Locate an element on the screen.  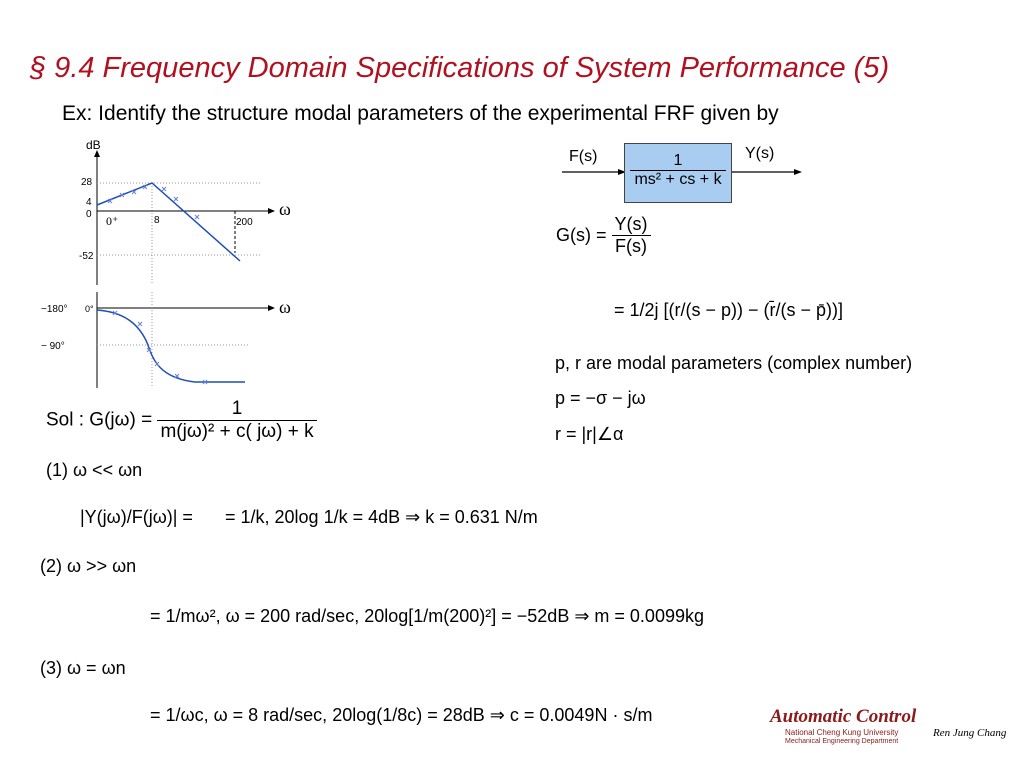
mag-ylabel: dB is located at coordinates (93, 145).